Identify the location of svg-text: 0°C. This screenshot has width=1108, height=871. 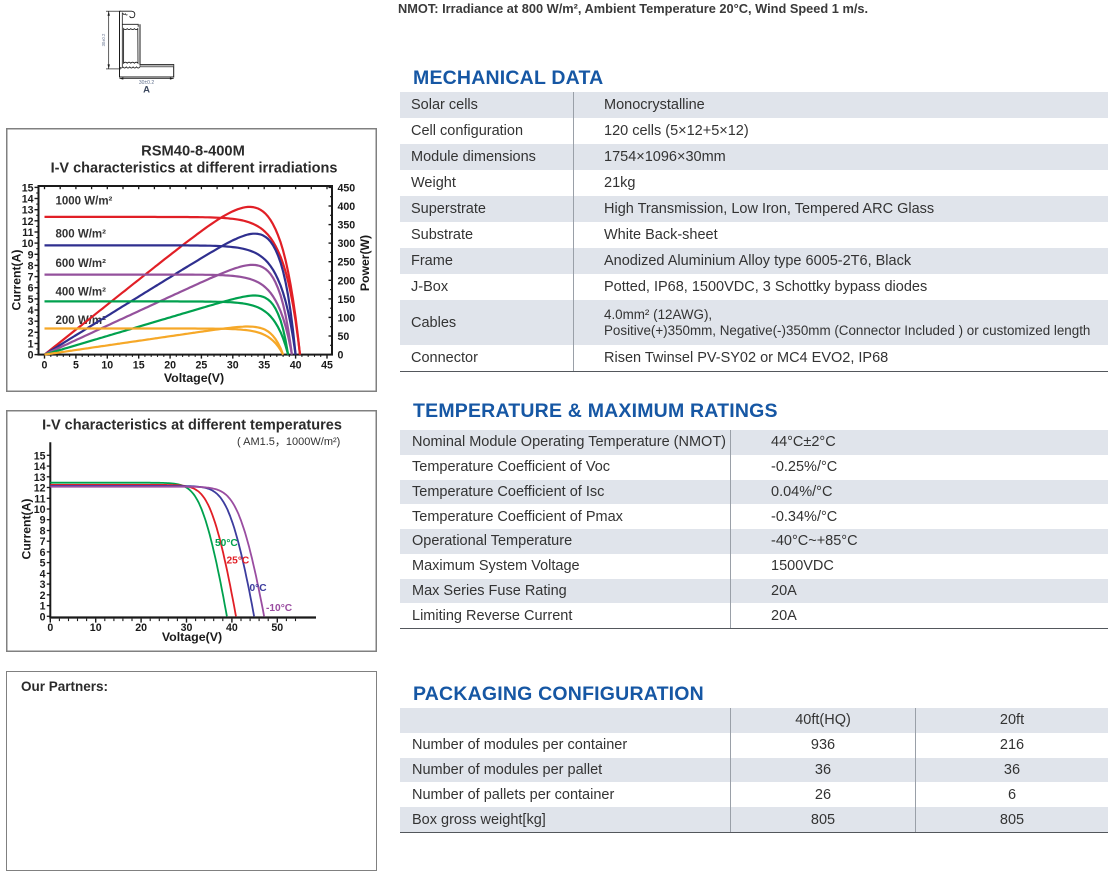
(259, 588).